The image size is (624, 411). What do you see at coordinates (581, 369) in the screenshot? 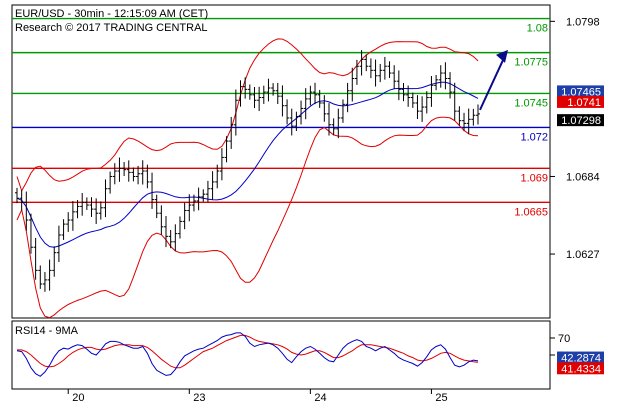
I see `rsi-box-label-1: 41.4334` at bounding box center [581, 369].